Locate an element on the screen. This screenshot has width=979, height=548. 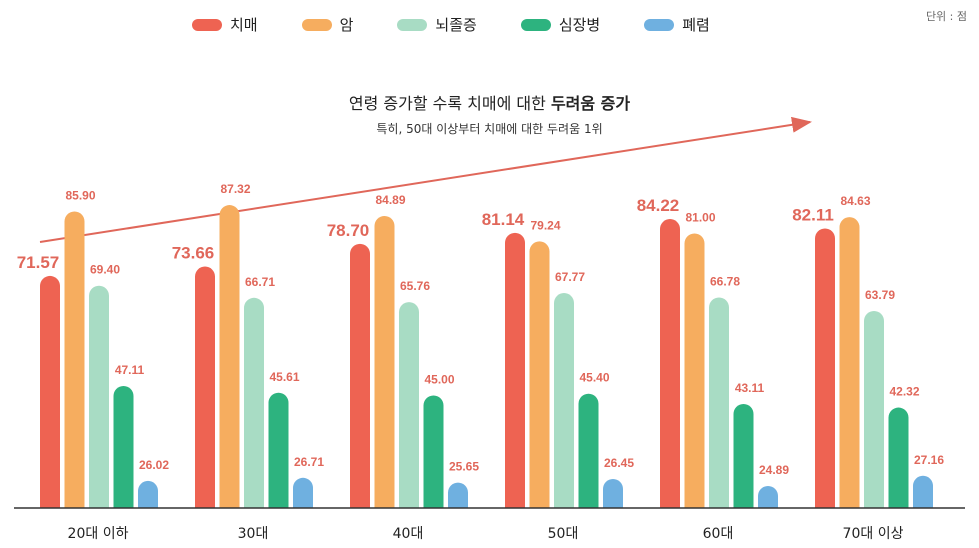
value-label: 25.65 is located at coordinates (464, 467).